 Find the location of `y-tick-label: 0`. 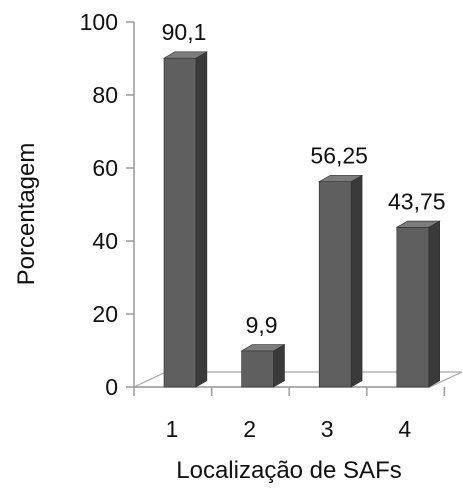

y-tick-label: 0 is located at coordinates (111, 387).